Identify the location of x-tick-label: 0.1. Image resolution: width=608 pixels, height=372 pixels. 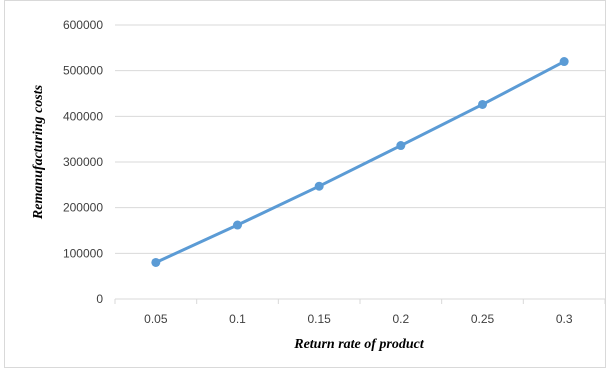
(237, 319).